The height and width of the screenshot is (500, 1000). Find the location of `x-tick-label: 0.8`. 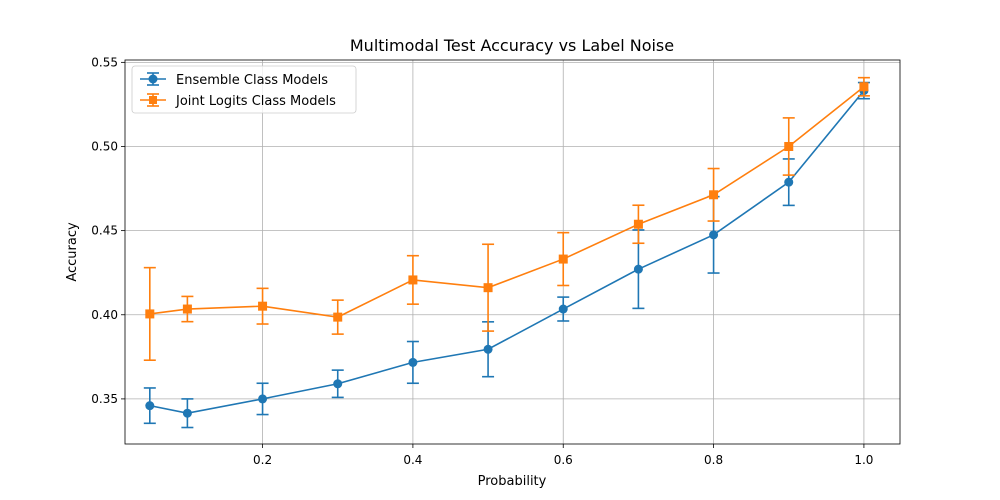

x-tick-label: 0.8 is located at coordinates (713, 460).